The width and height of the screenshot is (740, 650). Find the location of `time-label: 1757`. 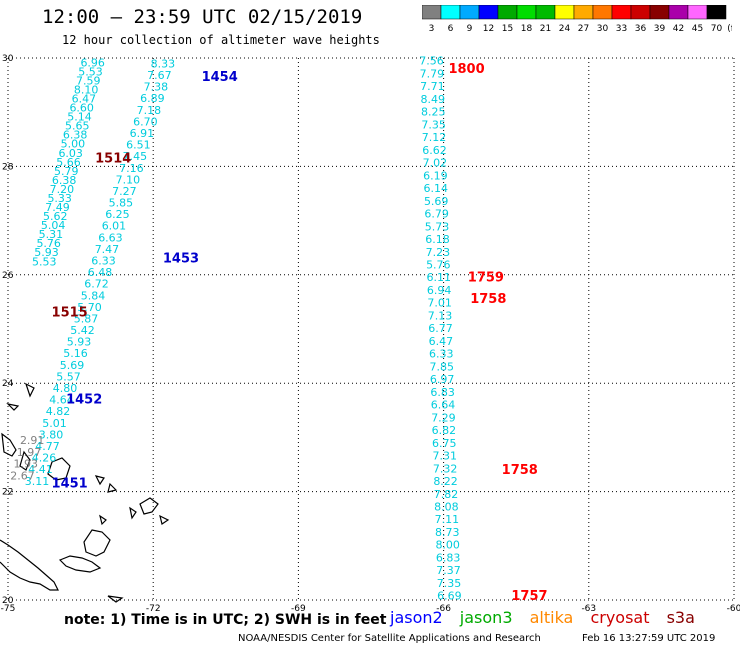

time-label: 1757 is located at coordinates (529, 596).